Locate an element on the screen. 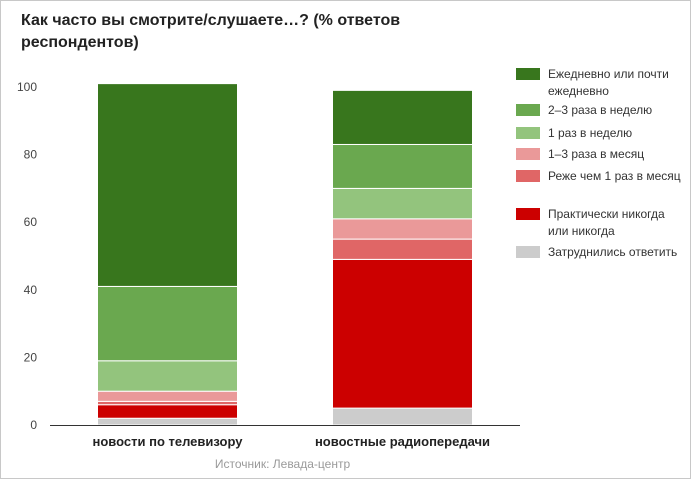 This screenshot has width=691, height=479. x-category-label: новости по телевизору is located at coordinates (168, 441).